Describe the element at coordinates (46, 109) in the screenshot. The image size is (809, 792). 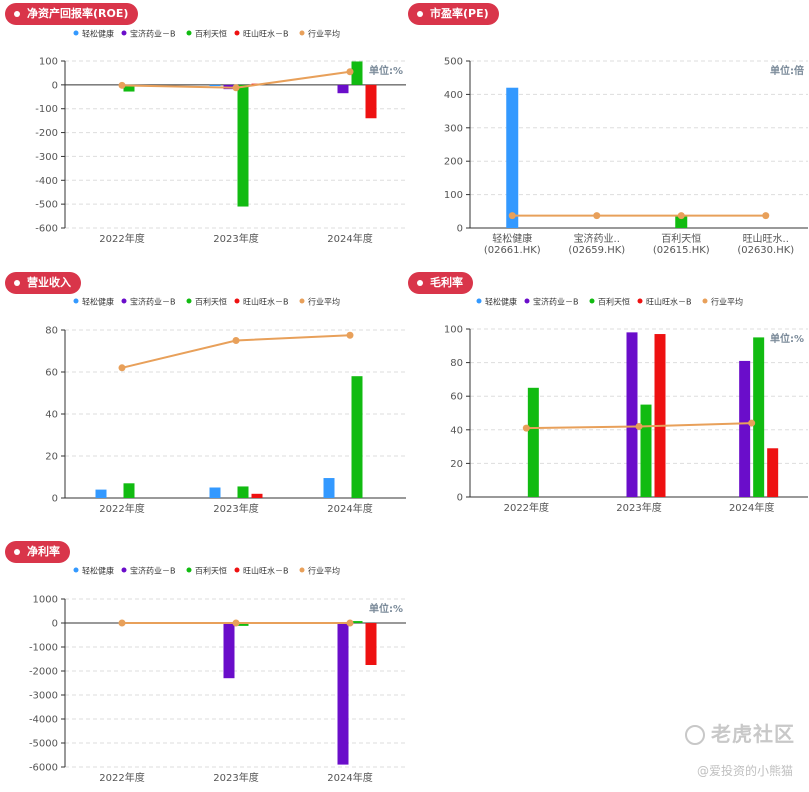
I see `y-tick-label: -100` at that location.